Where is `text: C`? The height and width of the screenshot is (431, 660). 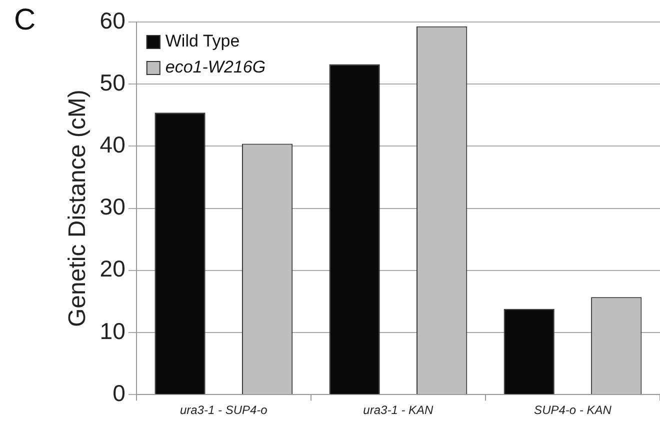 text: C is located at coordinates (25, 19).